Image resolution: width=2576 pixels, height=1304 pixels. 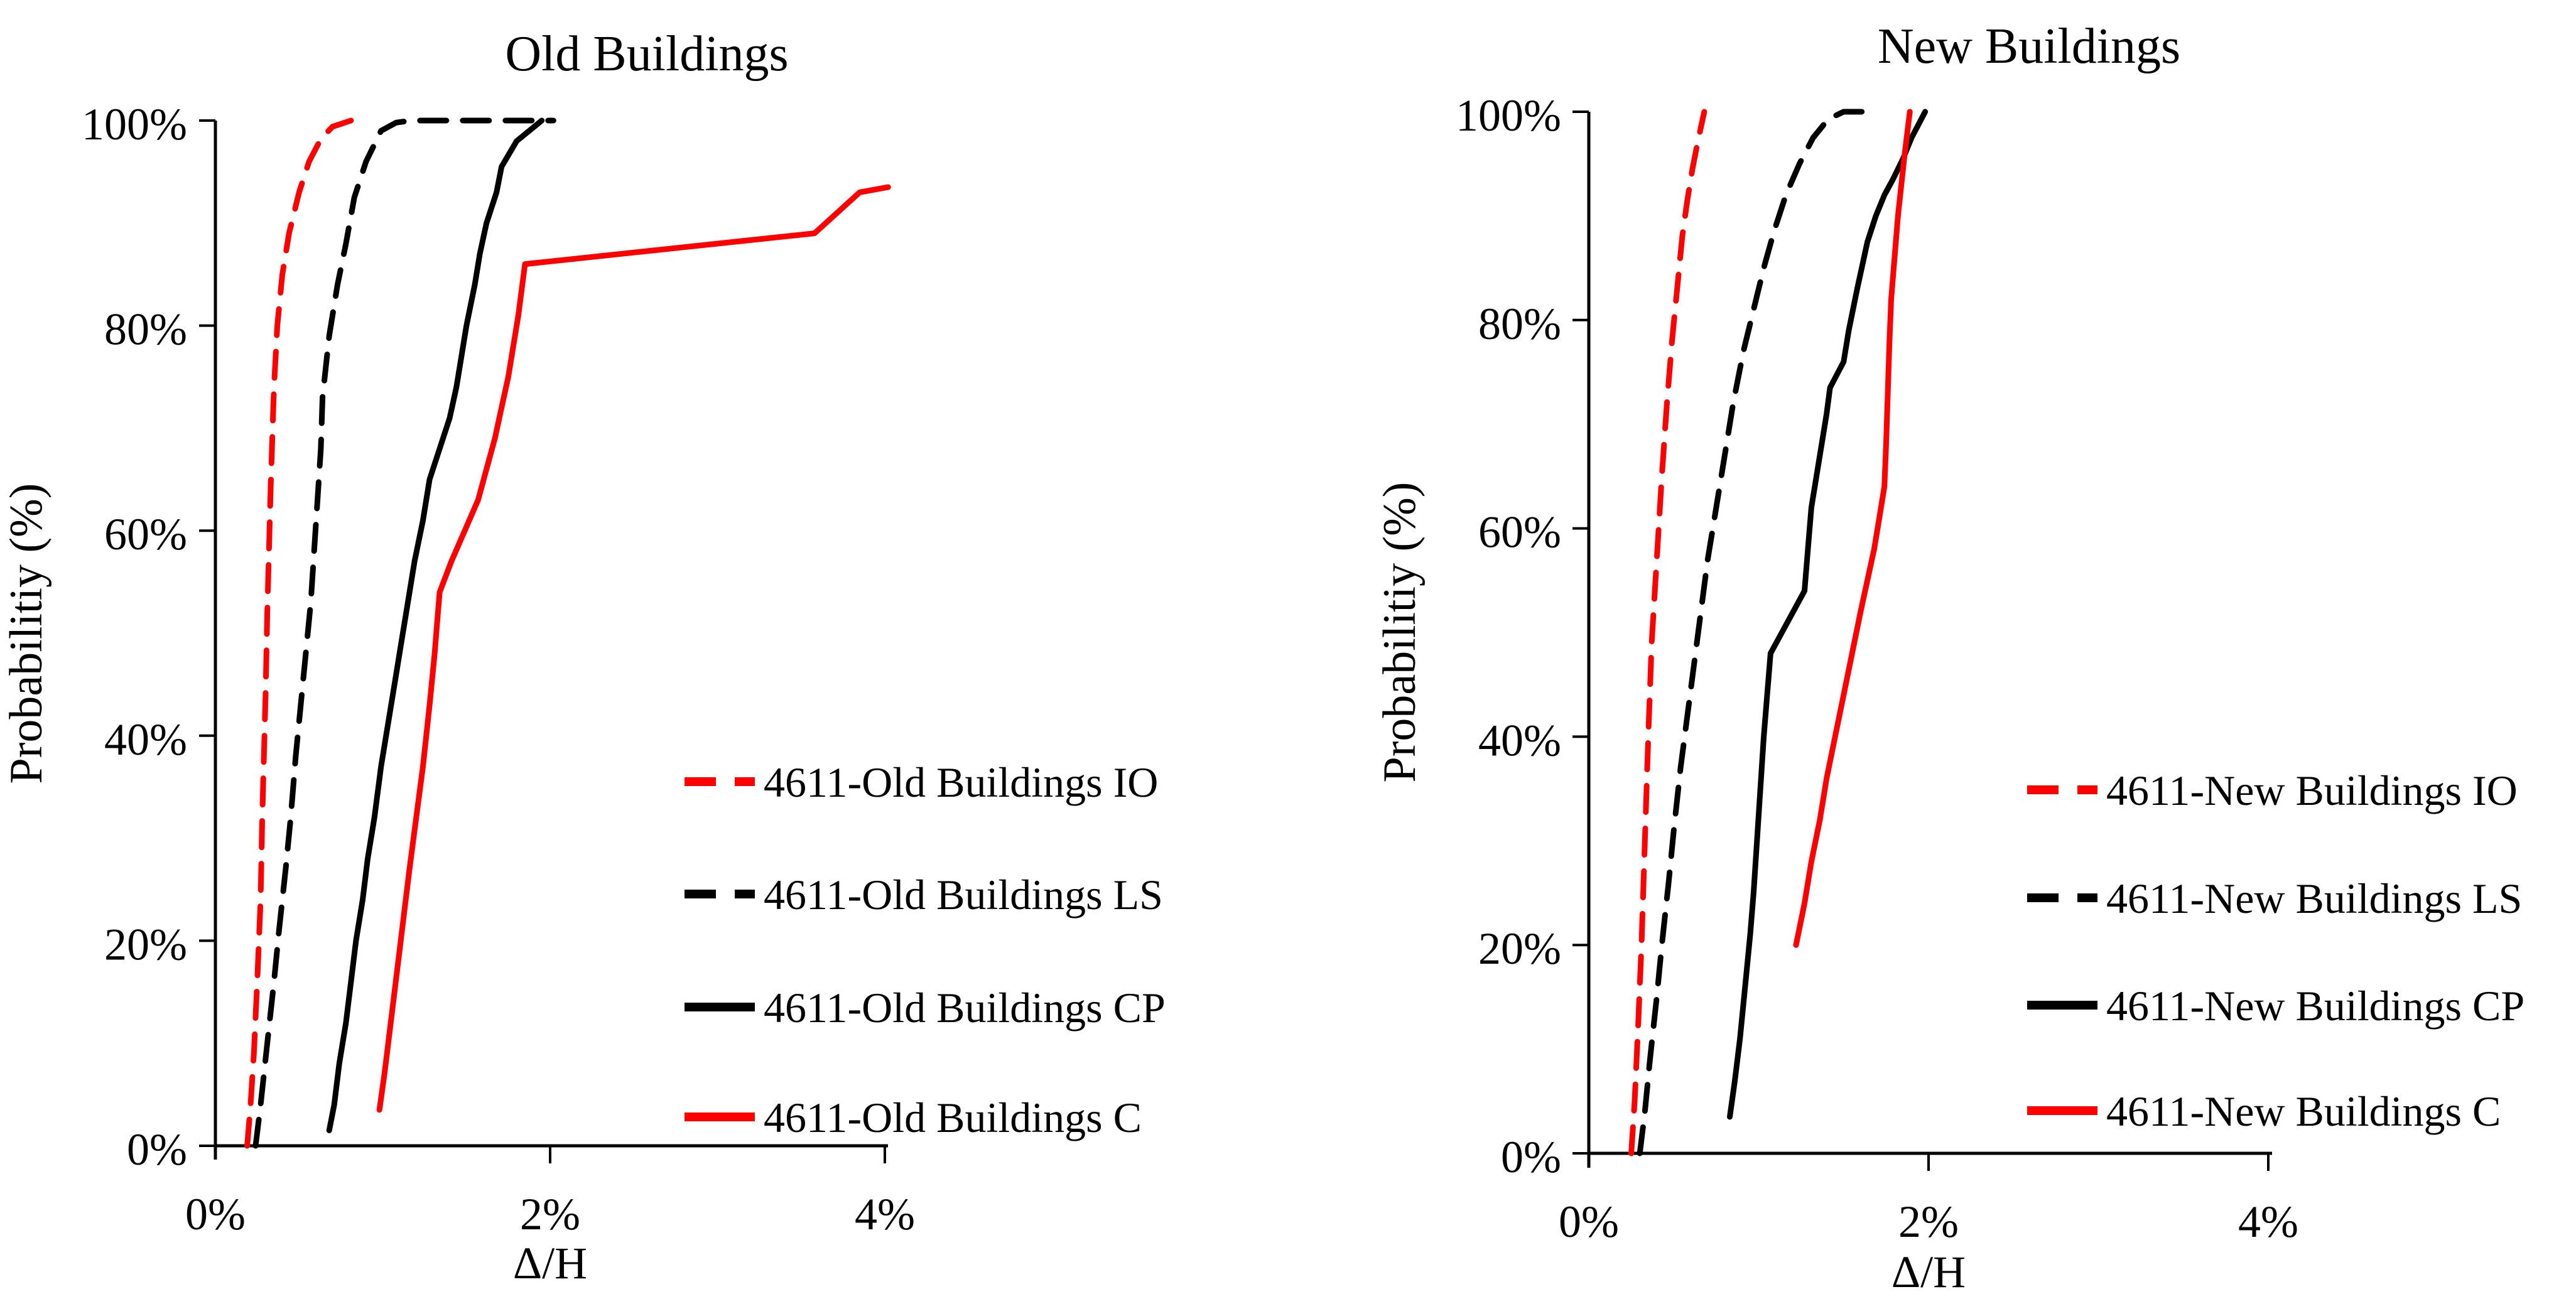 I want to click on legend-label-4611-old-buildings-ls: 4611-Old Buildings LS, so click(x=964, y=895).